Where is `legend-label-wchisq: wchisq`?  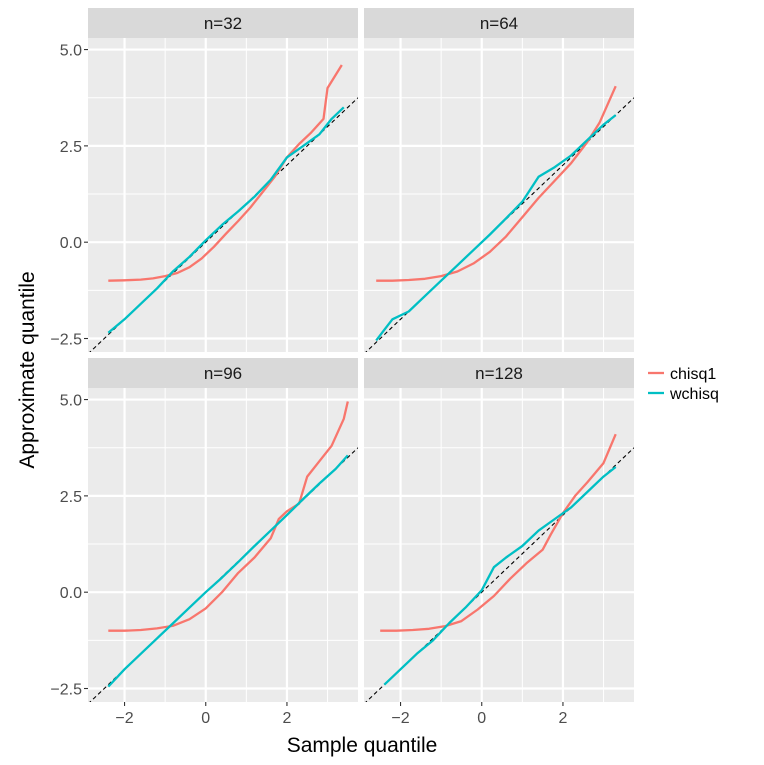
legend-label-wchisq: wchisq is located at coordinates (694, 394).